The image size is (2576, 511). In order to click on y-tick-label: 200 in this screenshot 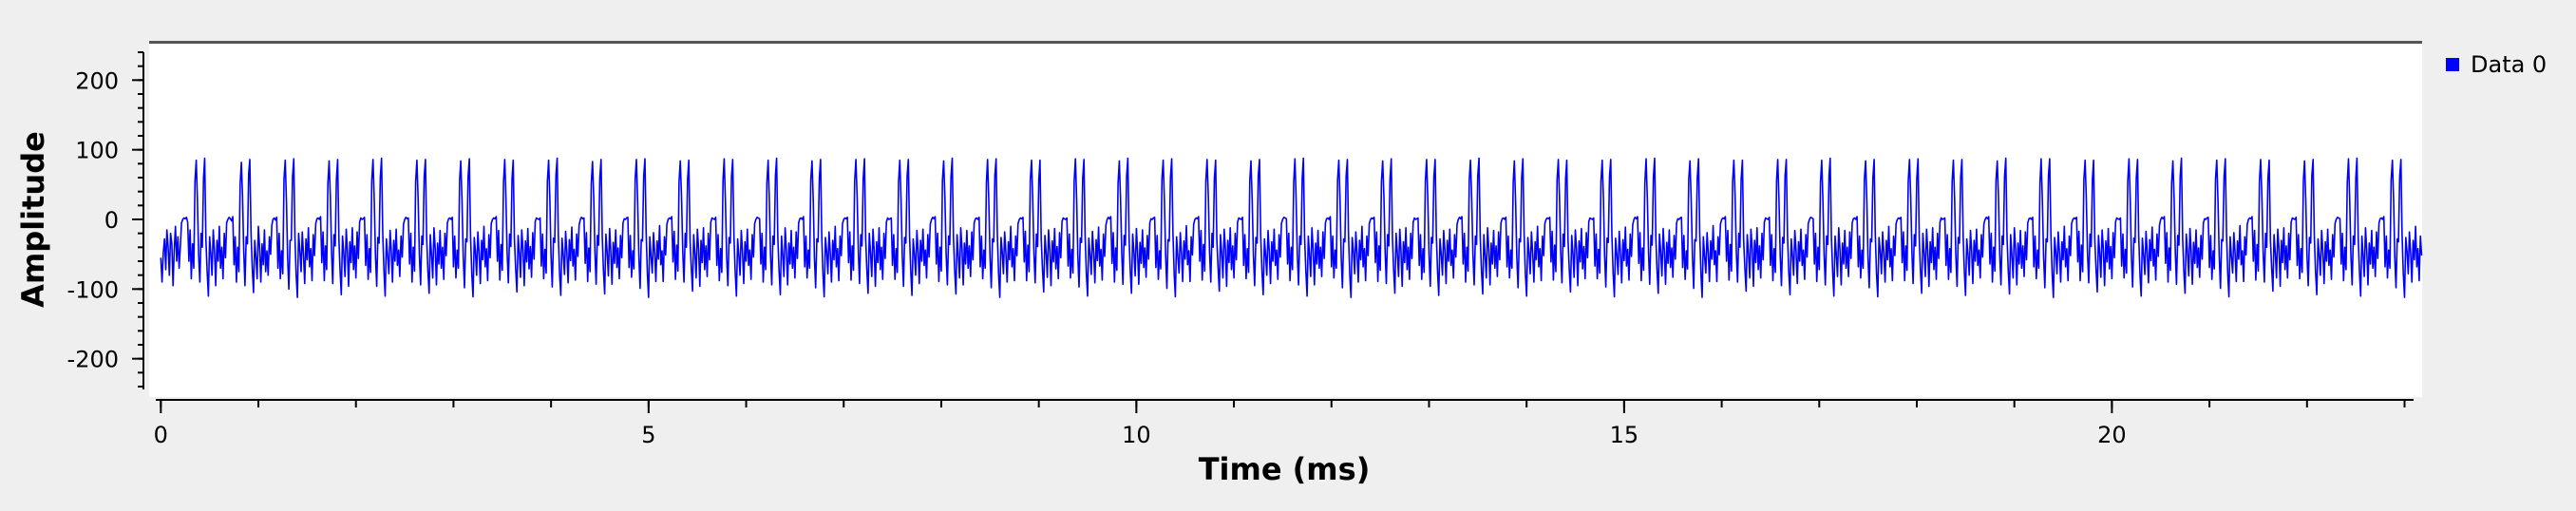, I will do `click(97, 80)`.